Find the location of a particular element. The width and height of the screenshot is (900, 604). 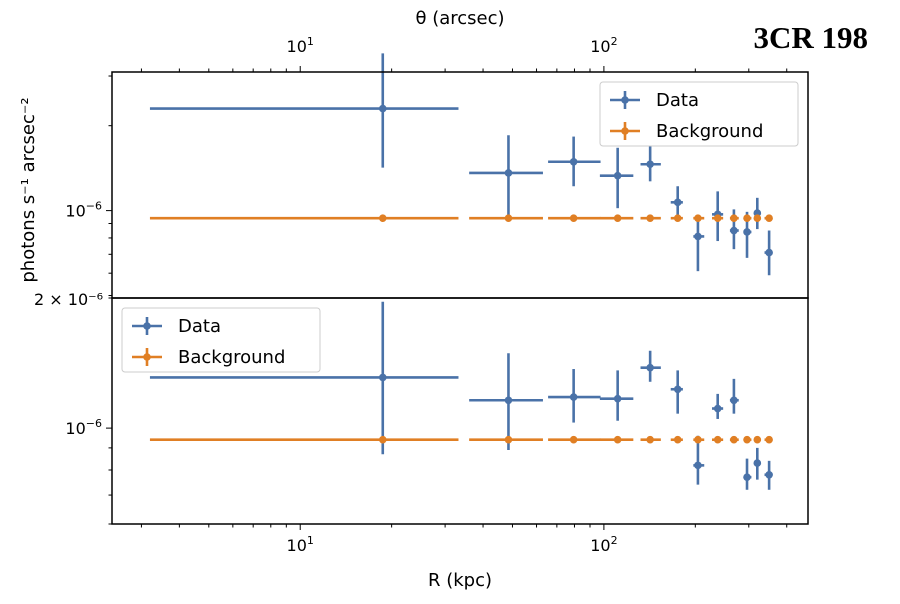

bottom-legend-data-label: Data is located at coordinates (199, 326).